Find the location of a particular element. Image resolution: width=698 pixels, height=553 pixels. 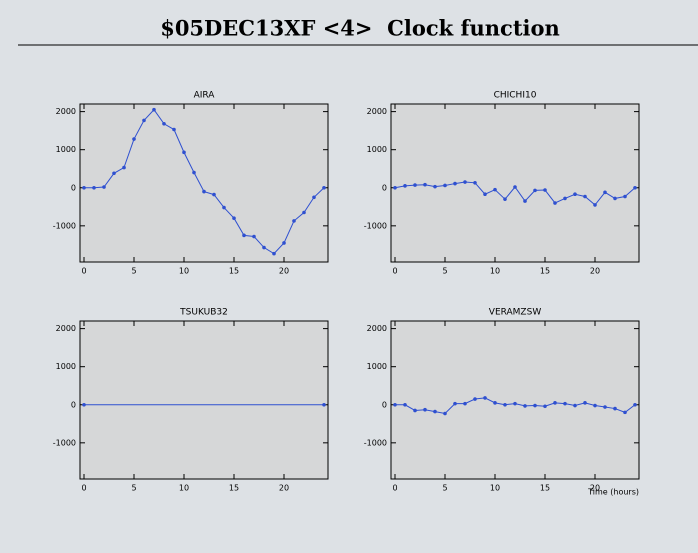

y-tick-label: 0 is located at coordinates (384, 187).